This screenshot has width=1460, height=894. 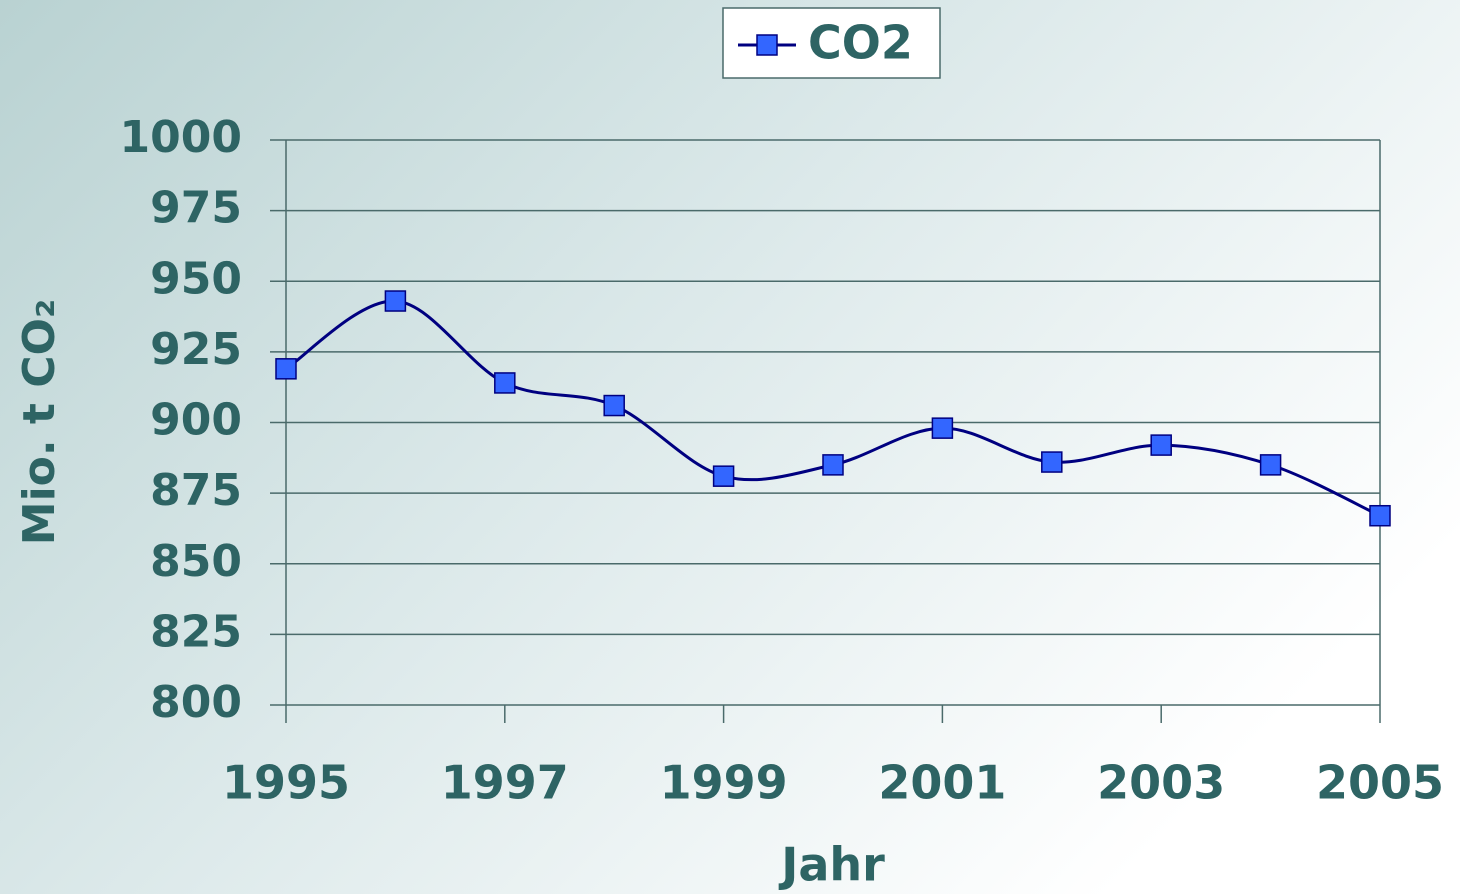 What do you see at coordinates (831, 865) in the screenshot?
I see `x-axis-label: Jahr` at bounding box center [831, 865].